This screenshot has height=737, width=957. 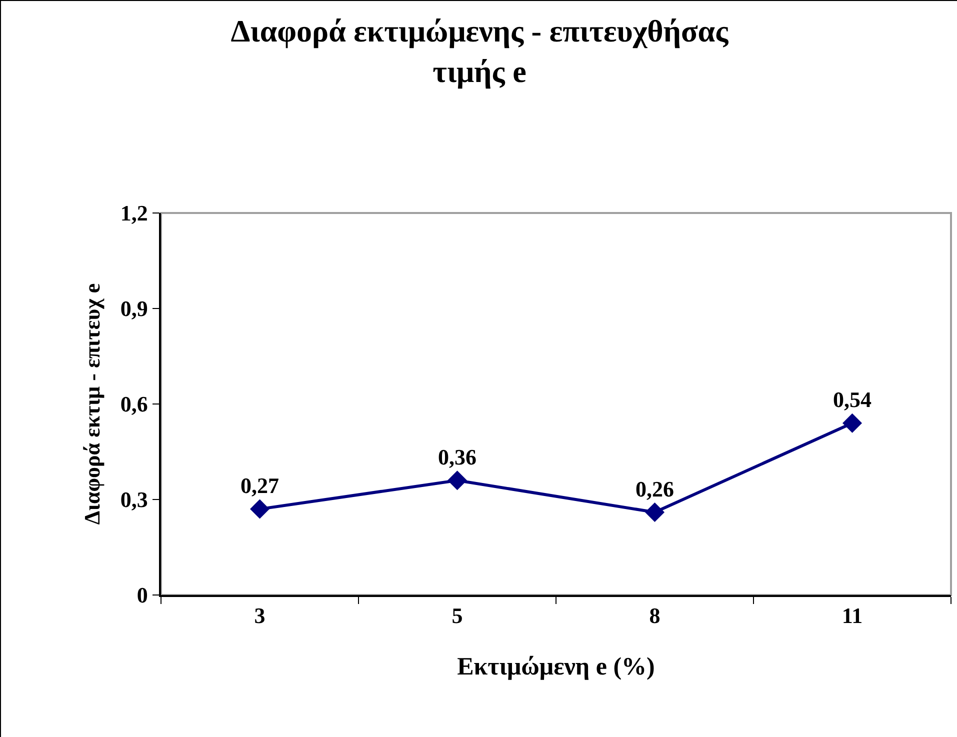 What do you see at coordinates (134, 499) in the screenshot?
I see `y-tick-label: 0,3` at bounding box center [134, 499].